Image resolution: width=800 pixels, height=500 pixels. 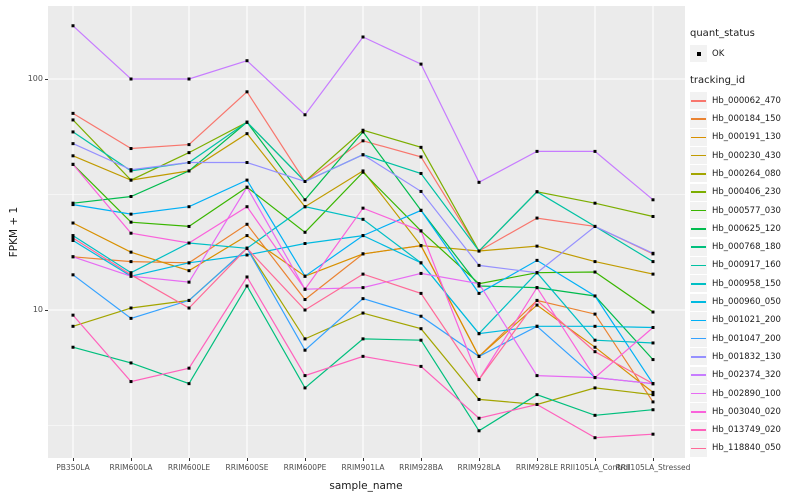 I want to click on legend-item: Hb_000958_150, so click(x=744, y=284).